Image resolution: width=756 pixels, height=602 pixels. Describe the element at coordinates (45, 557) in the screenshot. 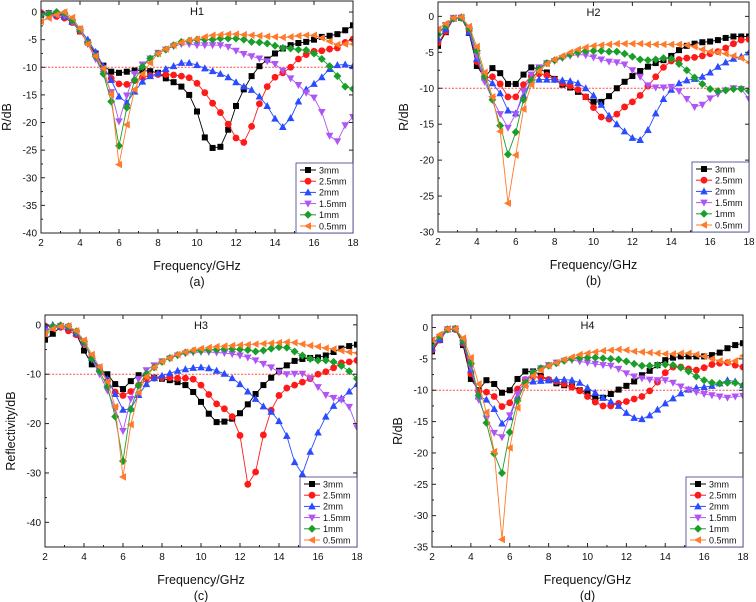

I see `x-tick-label: 2` at that location.